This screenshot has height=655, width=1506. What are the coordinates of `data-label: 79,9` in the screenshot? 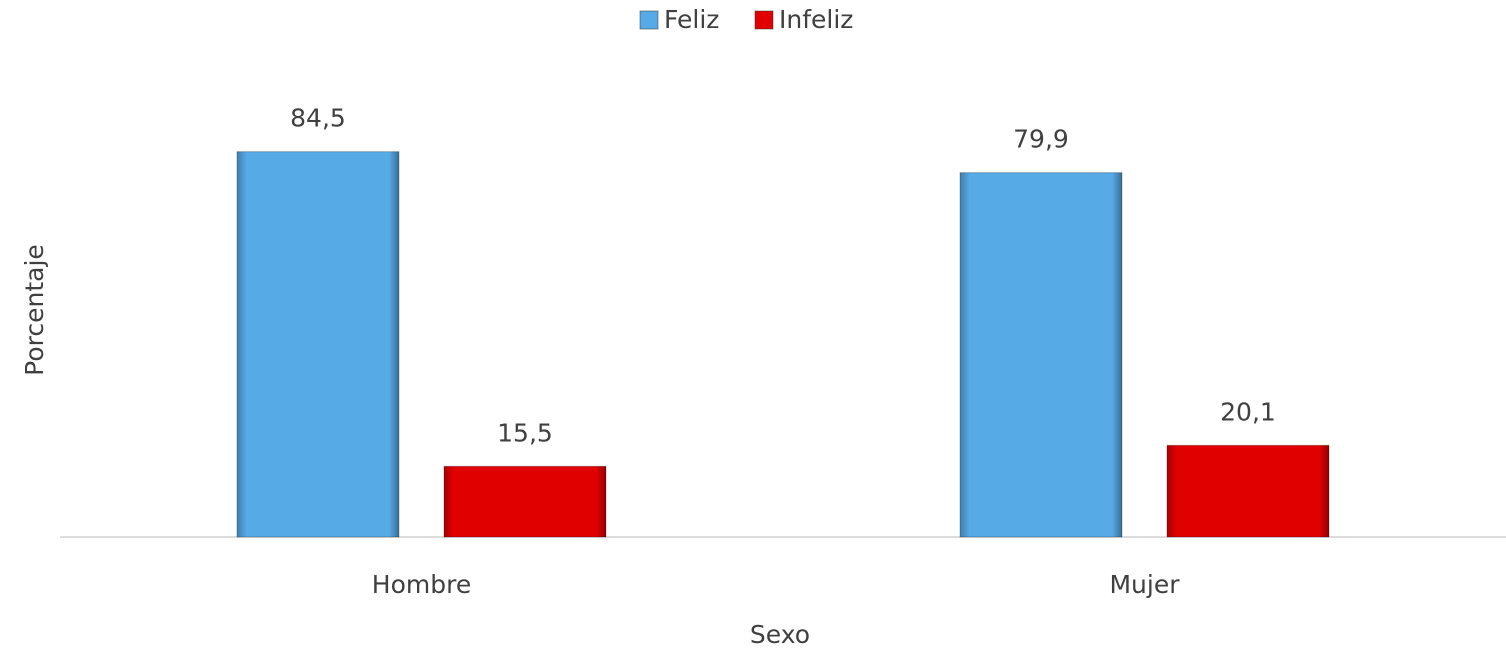 It's located at (1041, 139).